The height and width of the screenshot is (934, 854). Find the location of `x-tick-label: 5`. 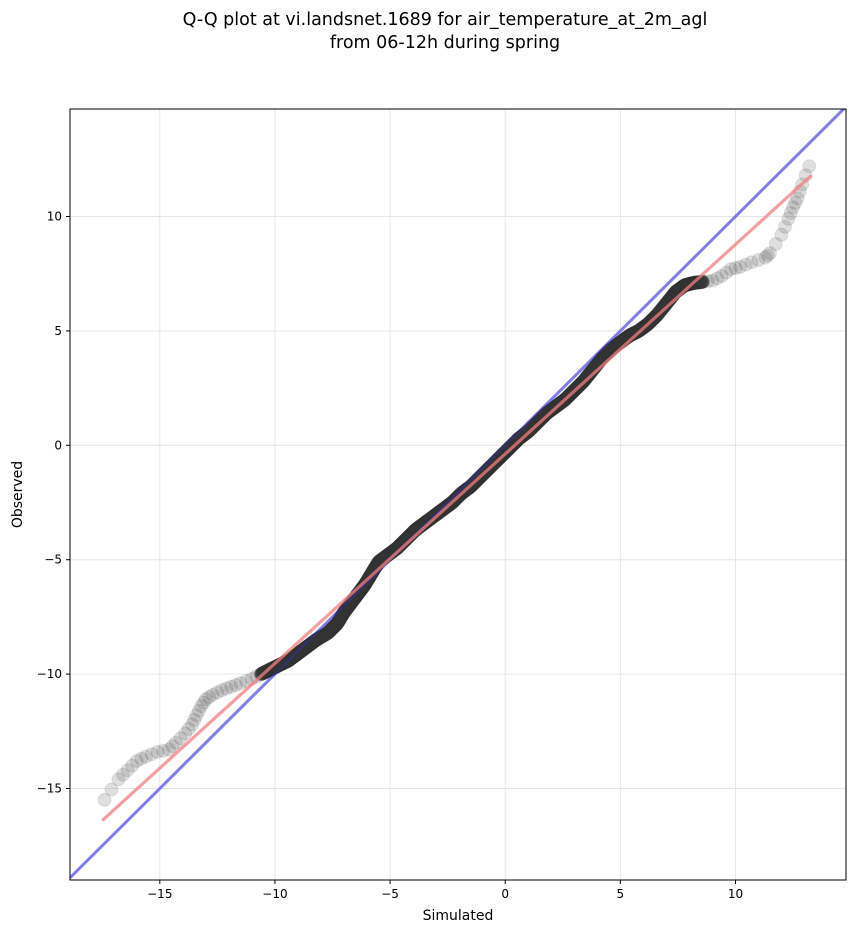

x-tick-label: 5 is located at coordinates (621, 894).